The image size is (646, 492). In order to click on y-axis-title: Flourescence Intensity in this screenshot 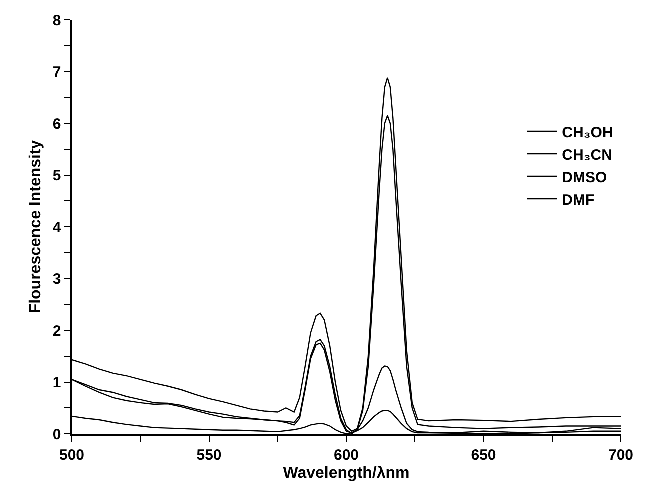, I will do `click(35, 227)`.